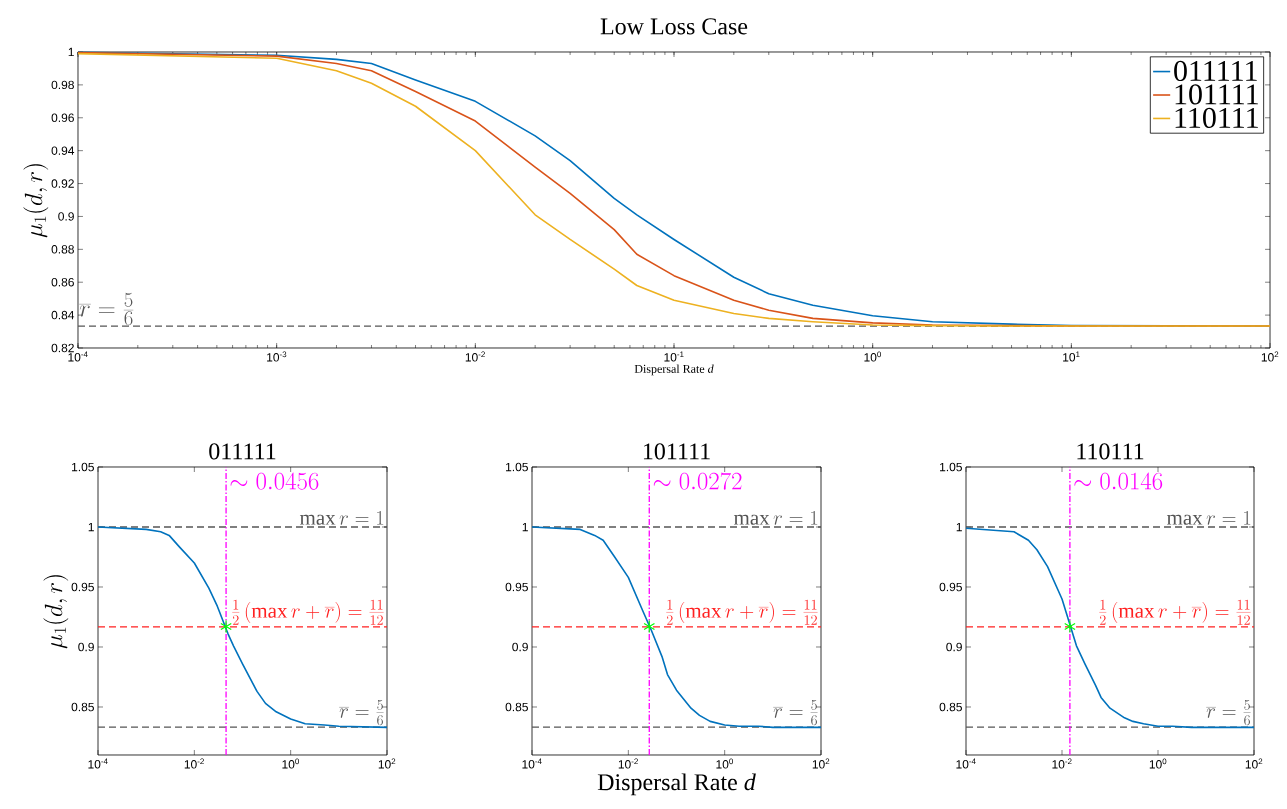 Image resolution: width=1287 pixels, height=809 pixels. Describe the element at coordinates (697, 481) in the screenshot. I see `ref-line-label: $\sim 0.0272$` at that location.